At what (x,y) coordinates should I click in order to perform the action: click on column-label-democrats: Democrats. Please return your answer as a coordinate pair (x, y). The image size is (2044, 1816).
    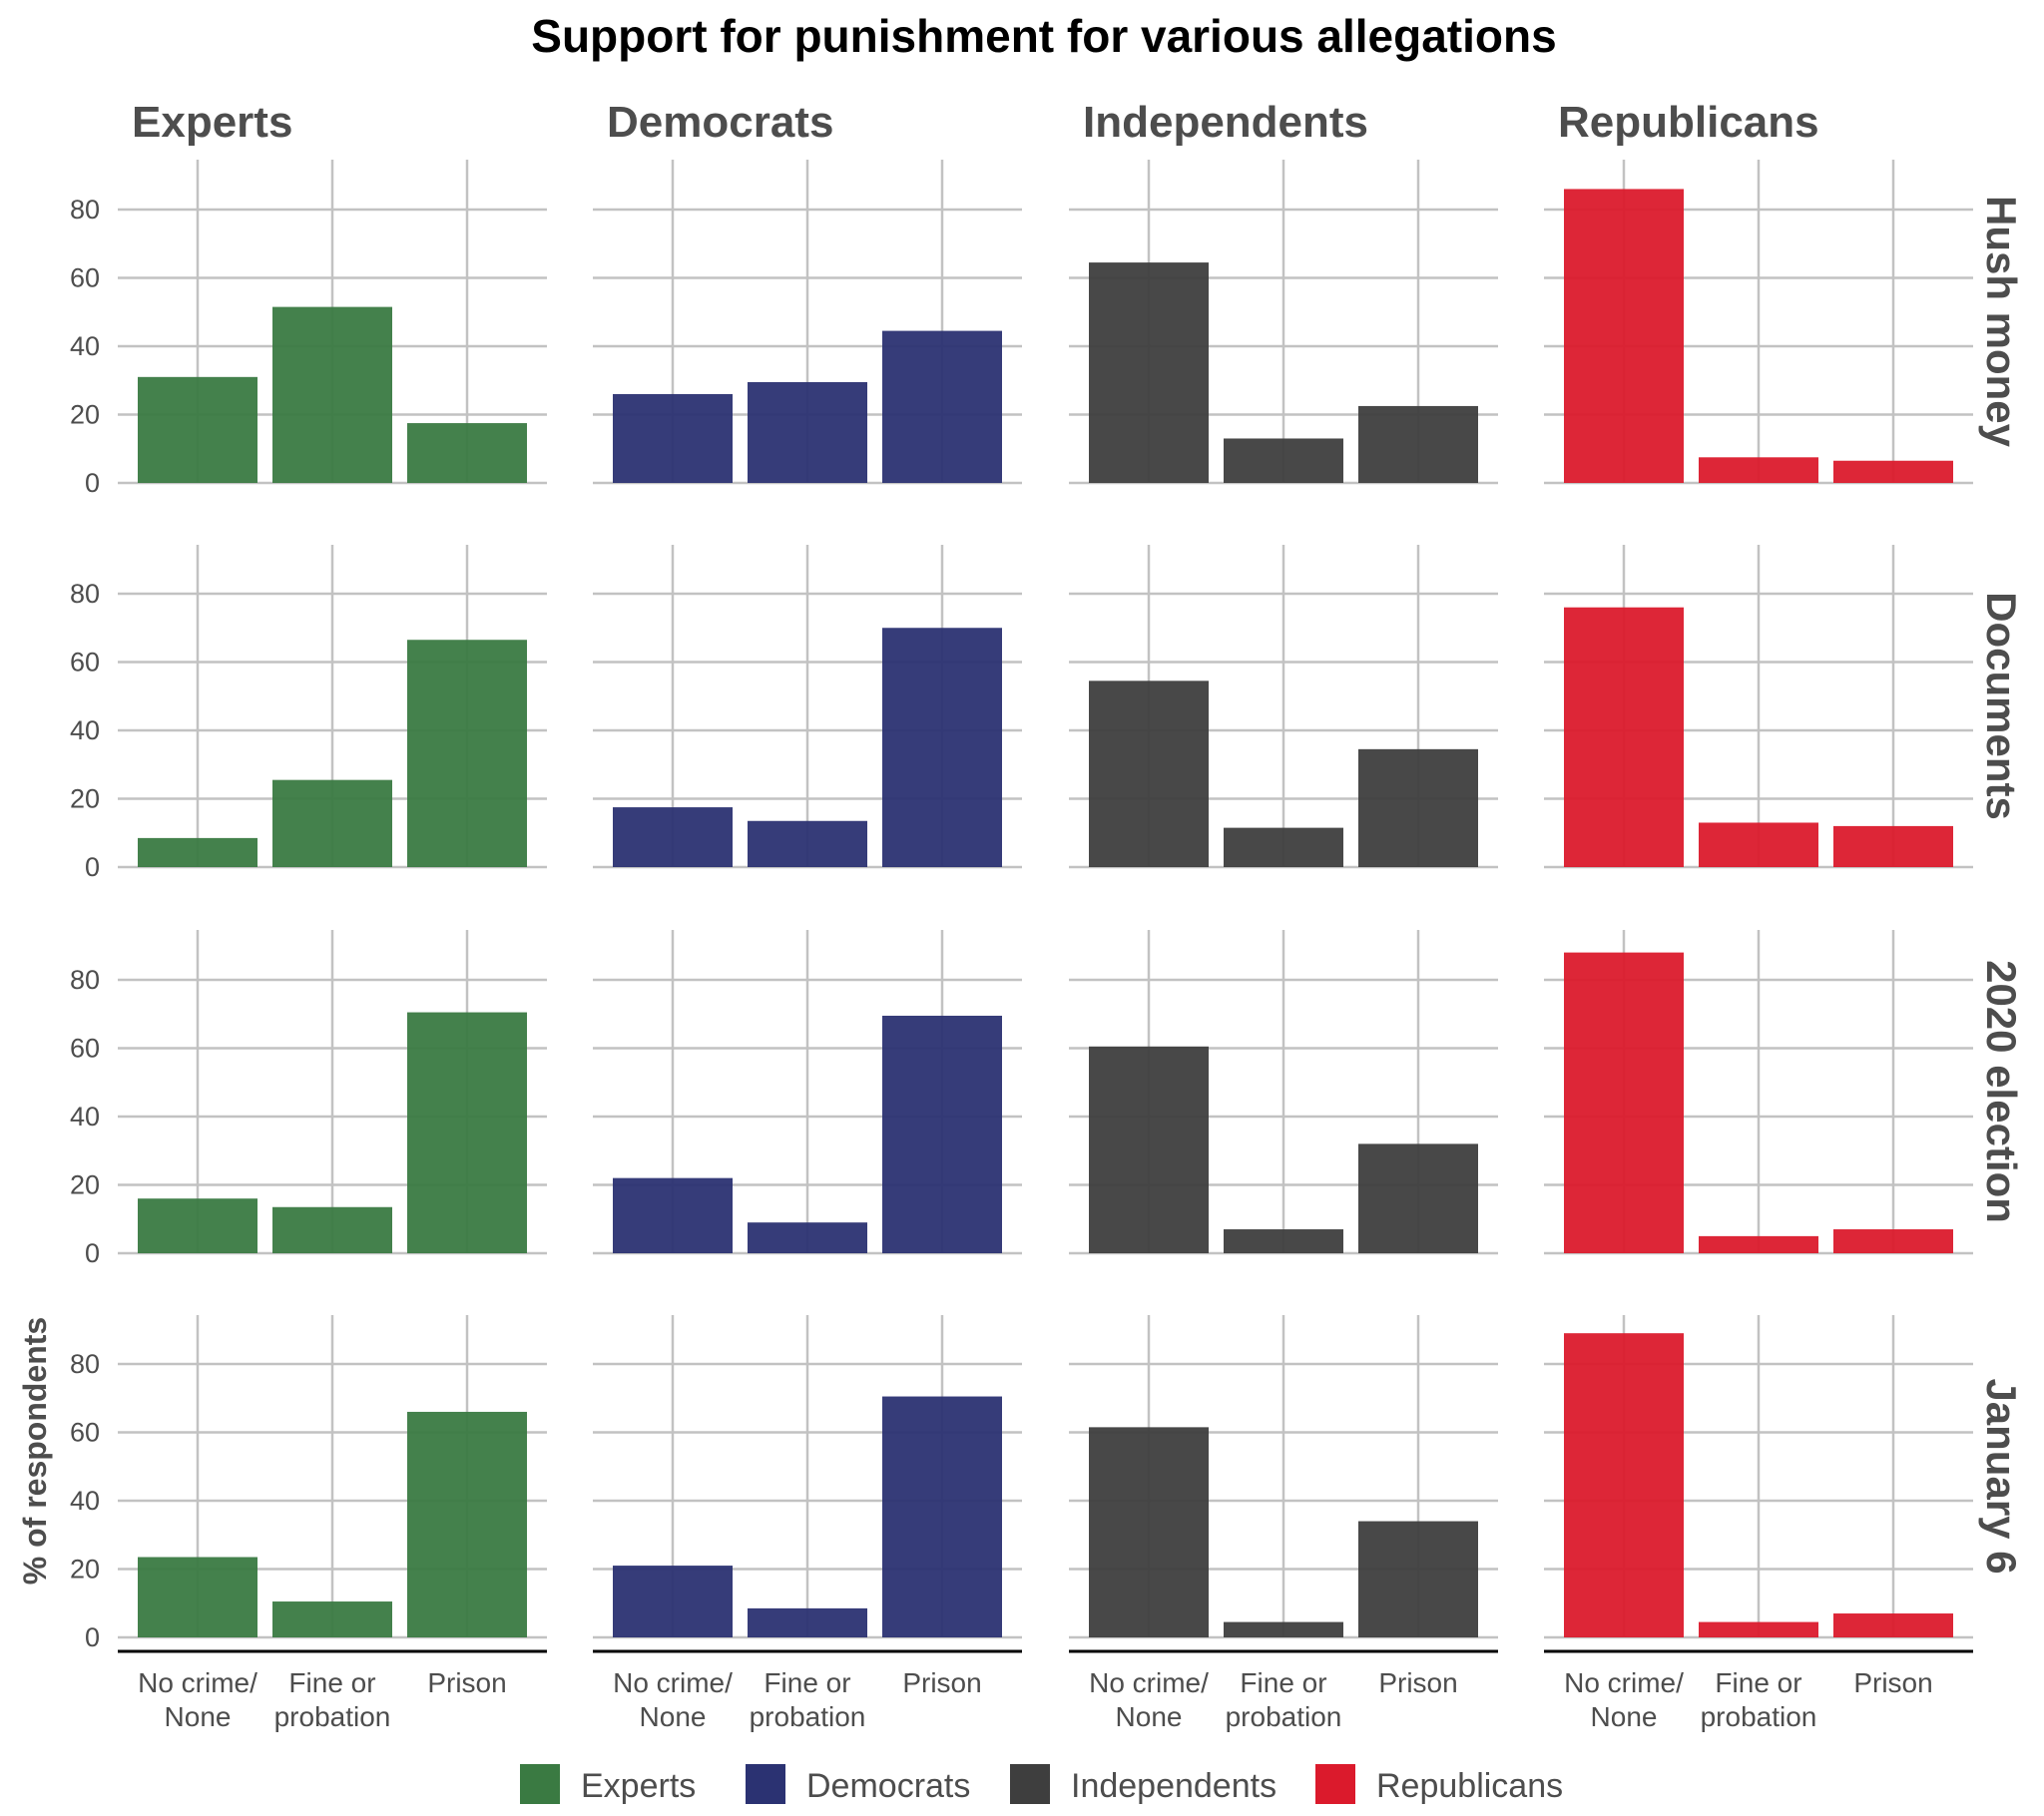
    Looking at the image, I should click on (720, 122).